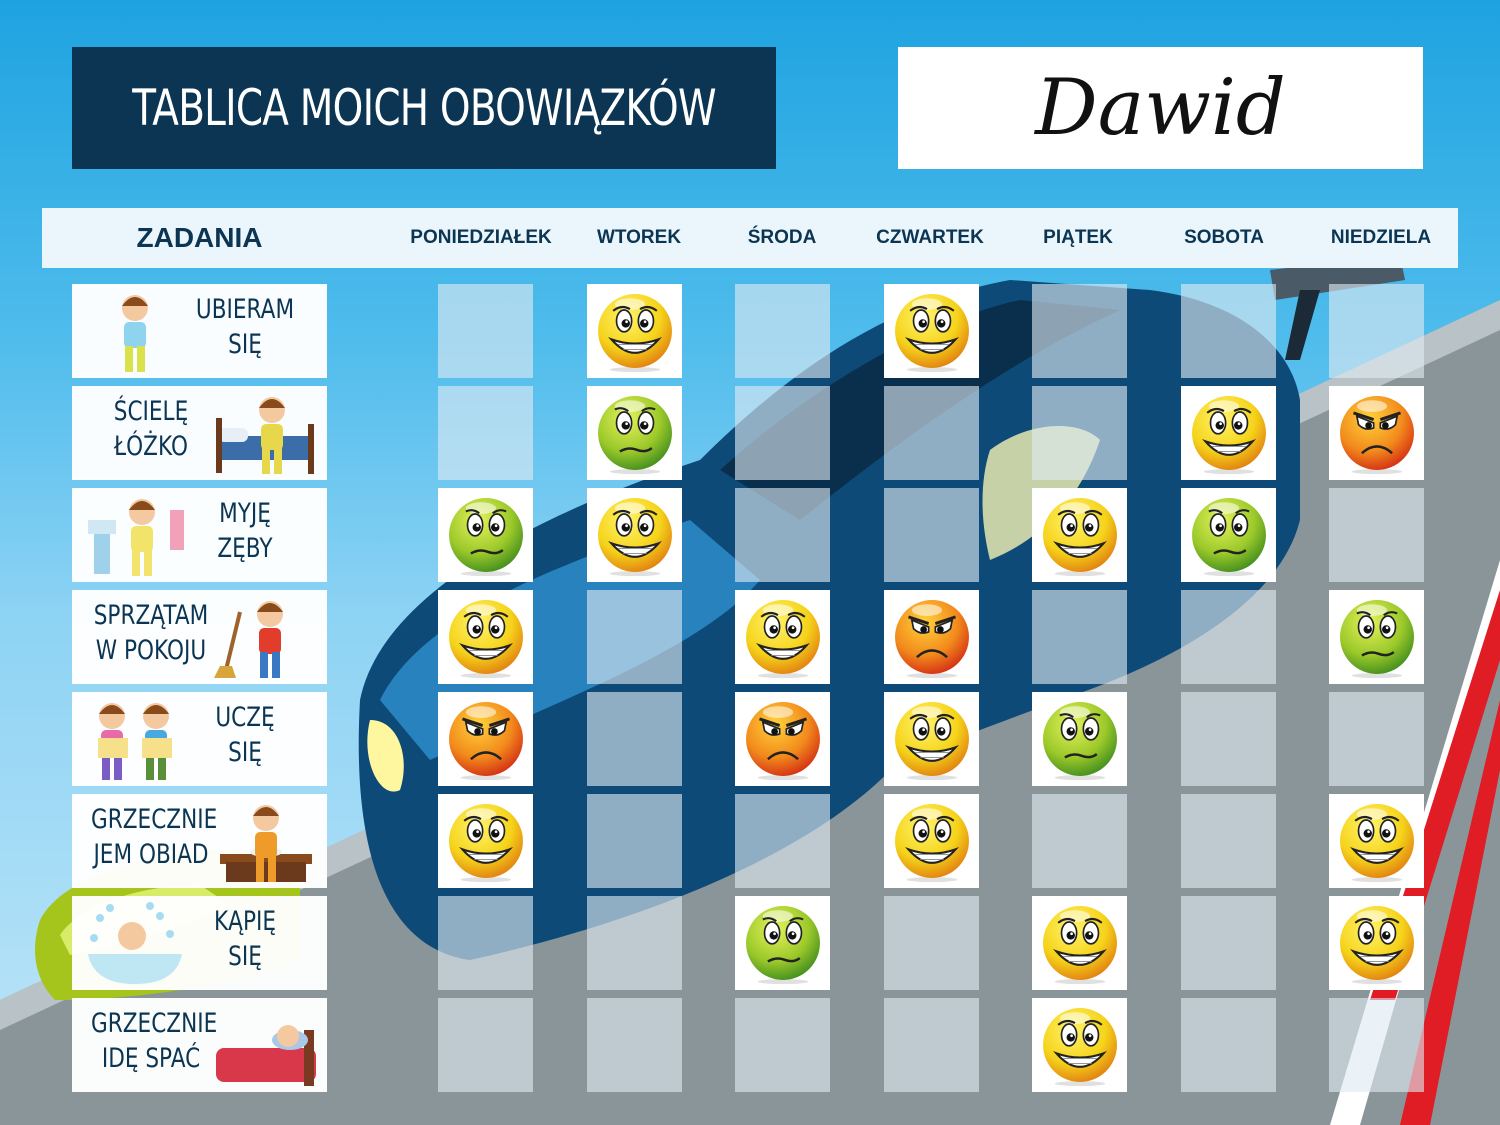 This screenshot has height=1125, width=1500. What do you see at coordinates (1160, 108) in the screenshot?
I see `child-name: Dawid` at bounding box center [1160, 108].